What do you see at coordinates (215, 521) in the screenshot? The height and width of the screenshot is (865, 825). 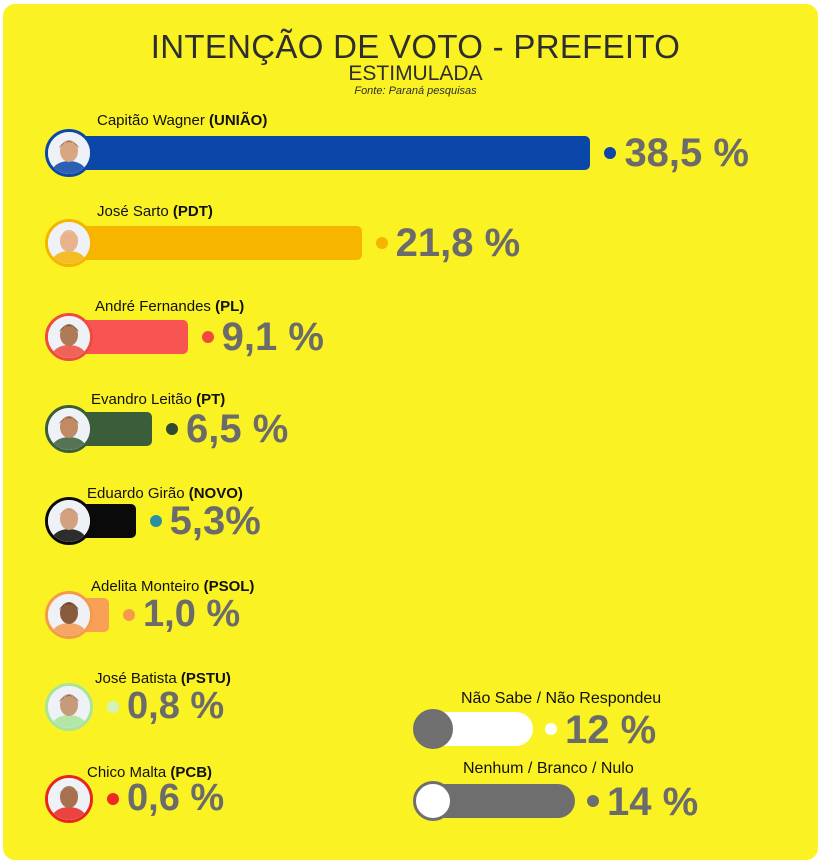 I see `value-label: 5,3%` at bounding box center [215, 521].